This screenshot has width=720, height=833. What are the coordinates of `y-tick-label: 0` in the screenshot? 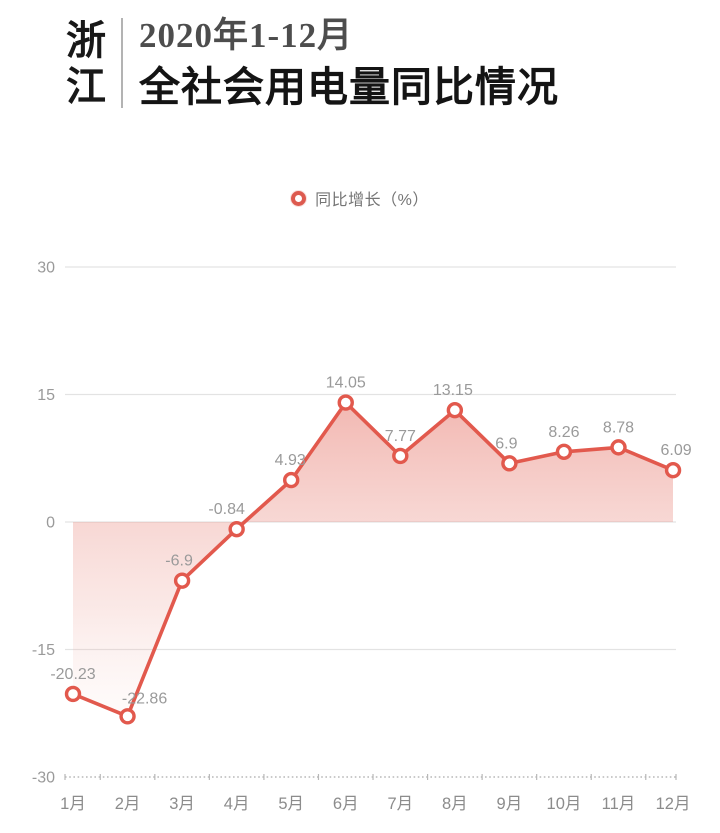 It's located at (50, 523).